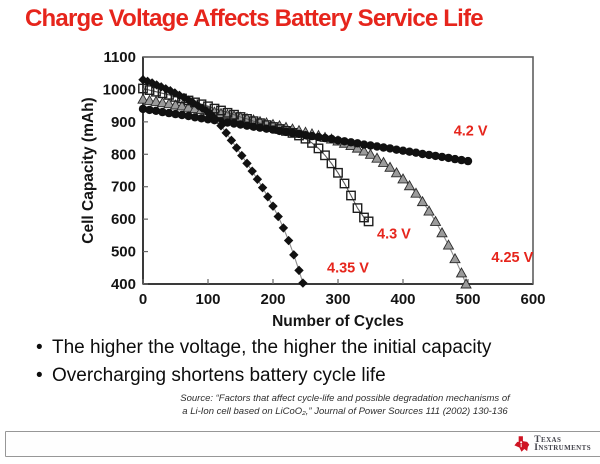 The image size is (600, 464). Describe the element at coordinates (548, 439) in the screenshot. I see `brand-line-texas: Texas` at that location.